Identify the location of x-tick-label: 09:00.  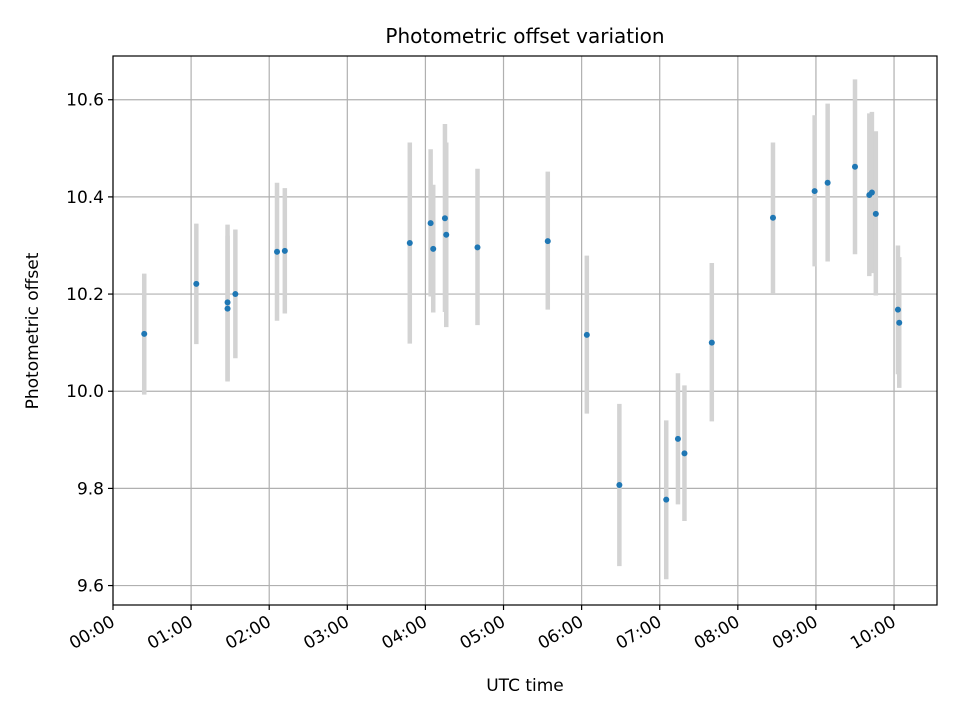
(795, 633).